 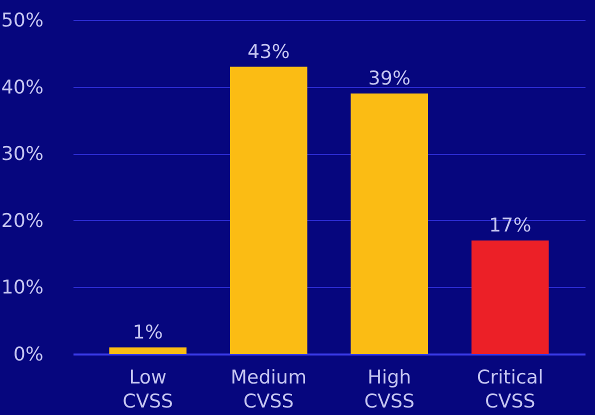 What do you see at coordinates (28, 355) in the screenshot?
I see `y-tick-label: 0%` at bounding box center [28, 355].